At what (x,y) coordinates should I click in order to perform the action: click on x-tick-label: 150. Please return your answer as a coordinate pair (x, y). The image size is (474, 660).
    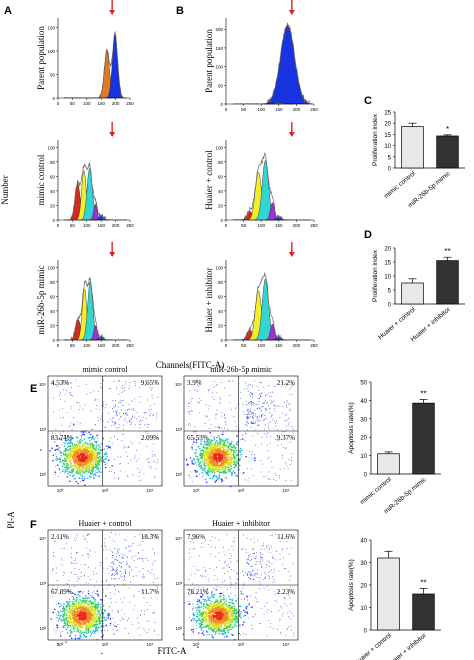
    Looking at the image, I should click on (101, 225).